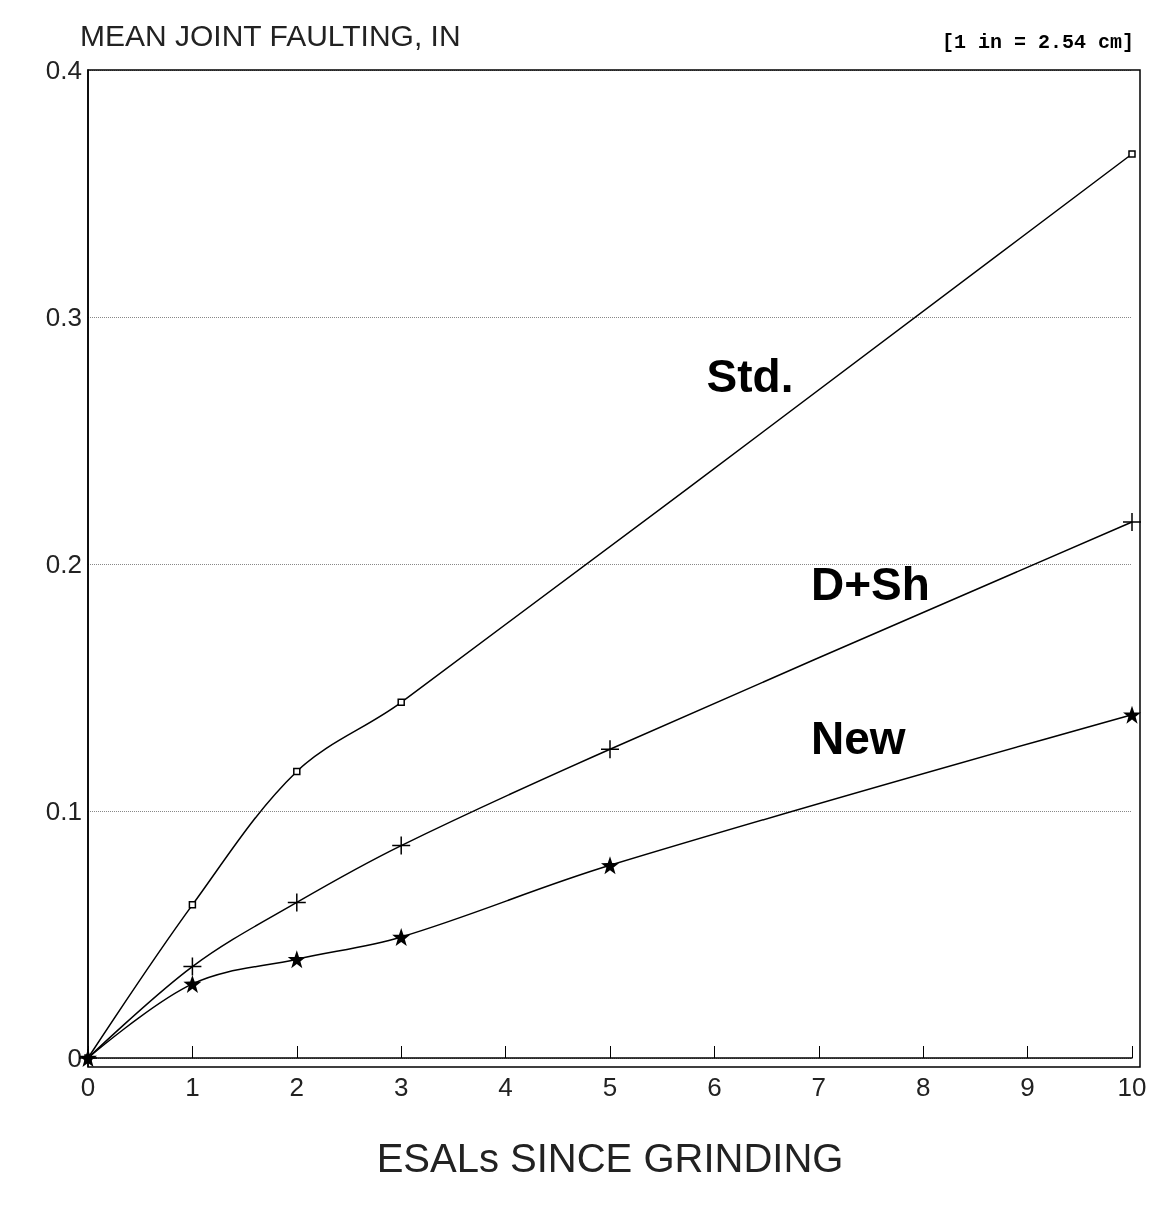 The width and height of the screenshot is (1162, 1207). Describe the element at coordinates (401, 1087) in the screenshot. I see `x-tick-label: 3` at that location.